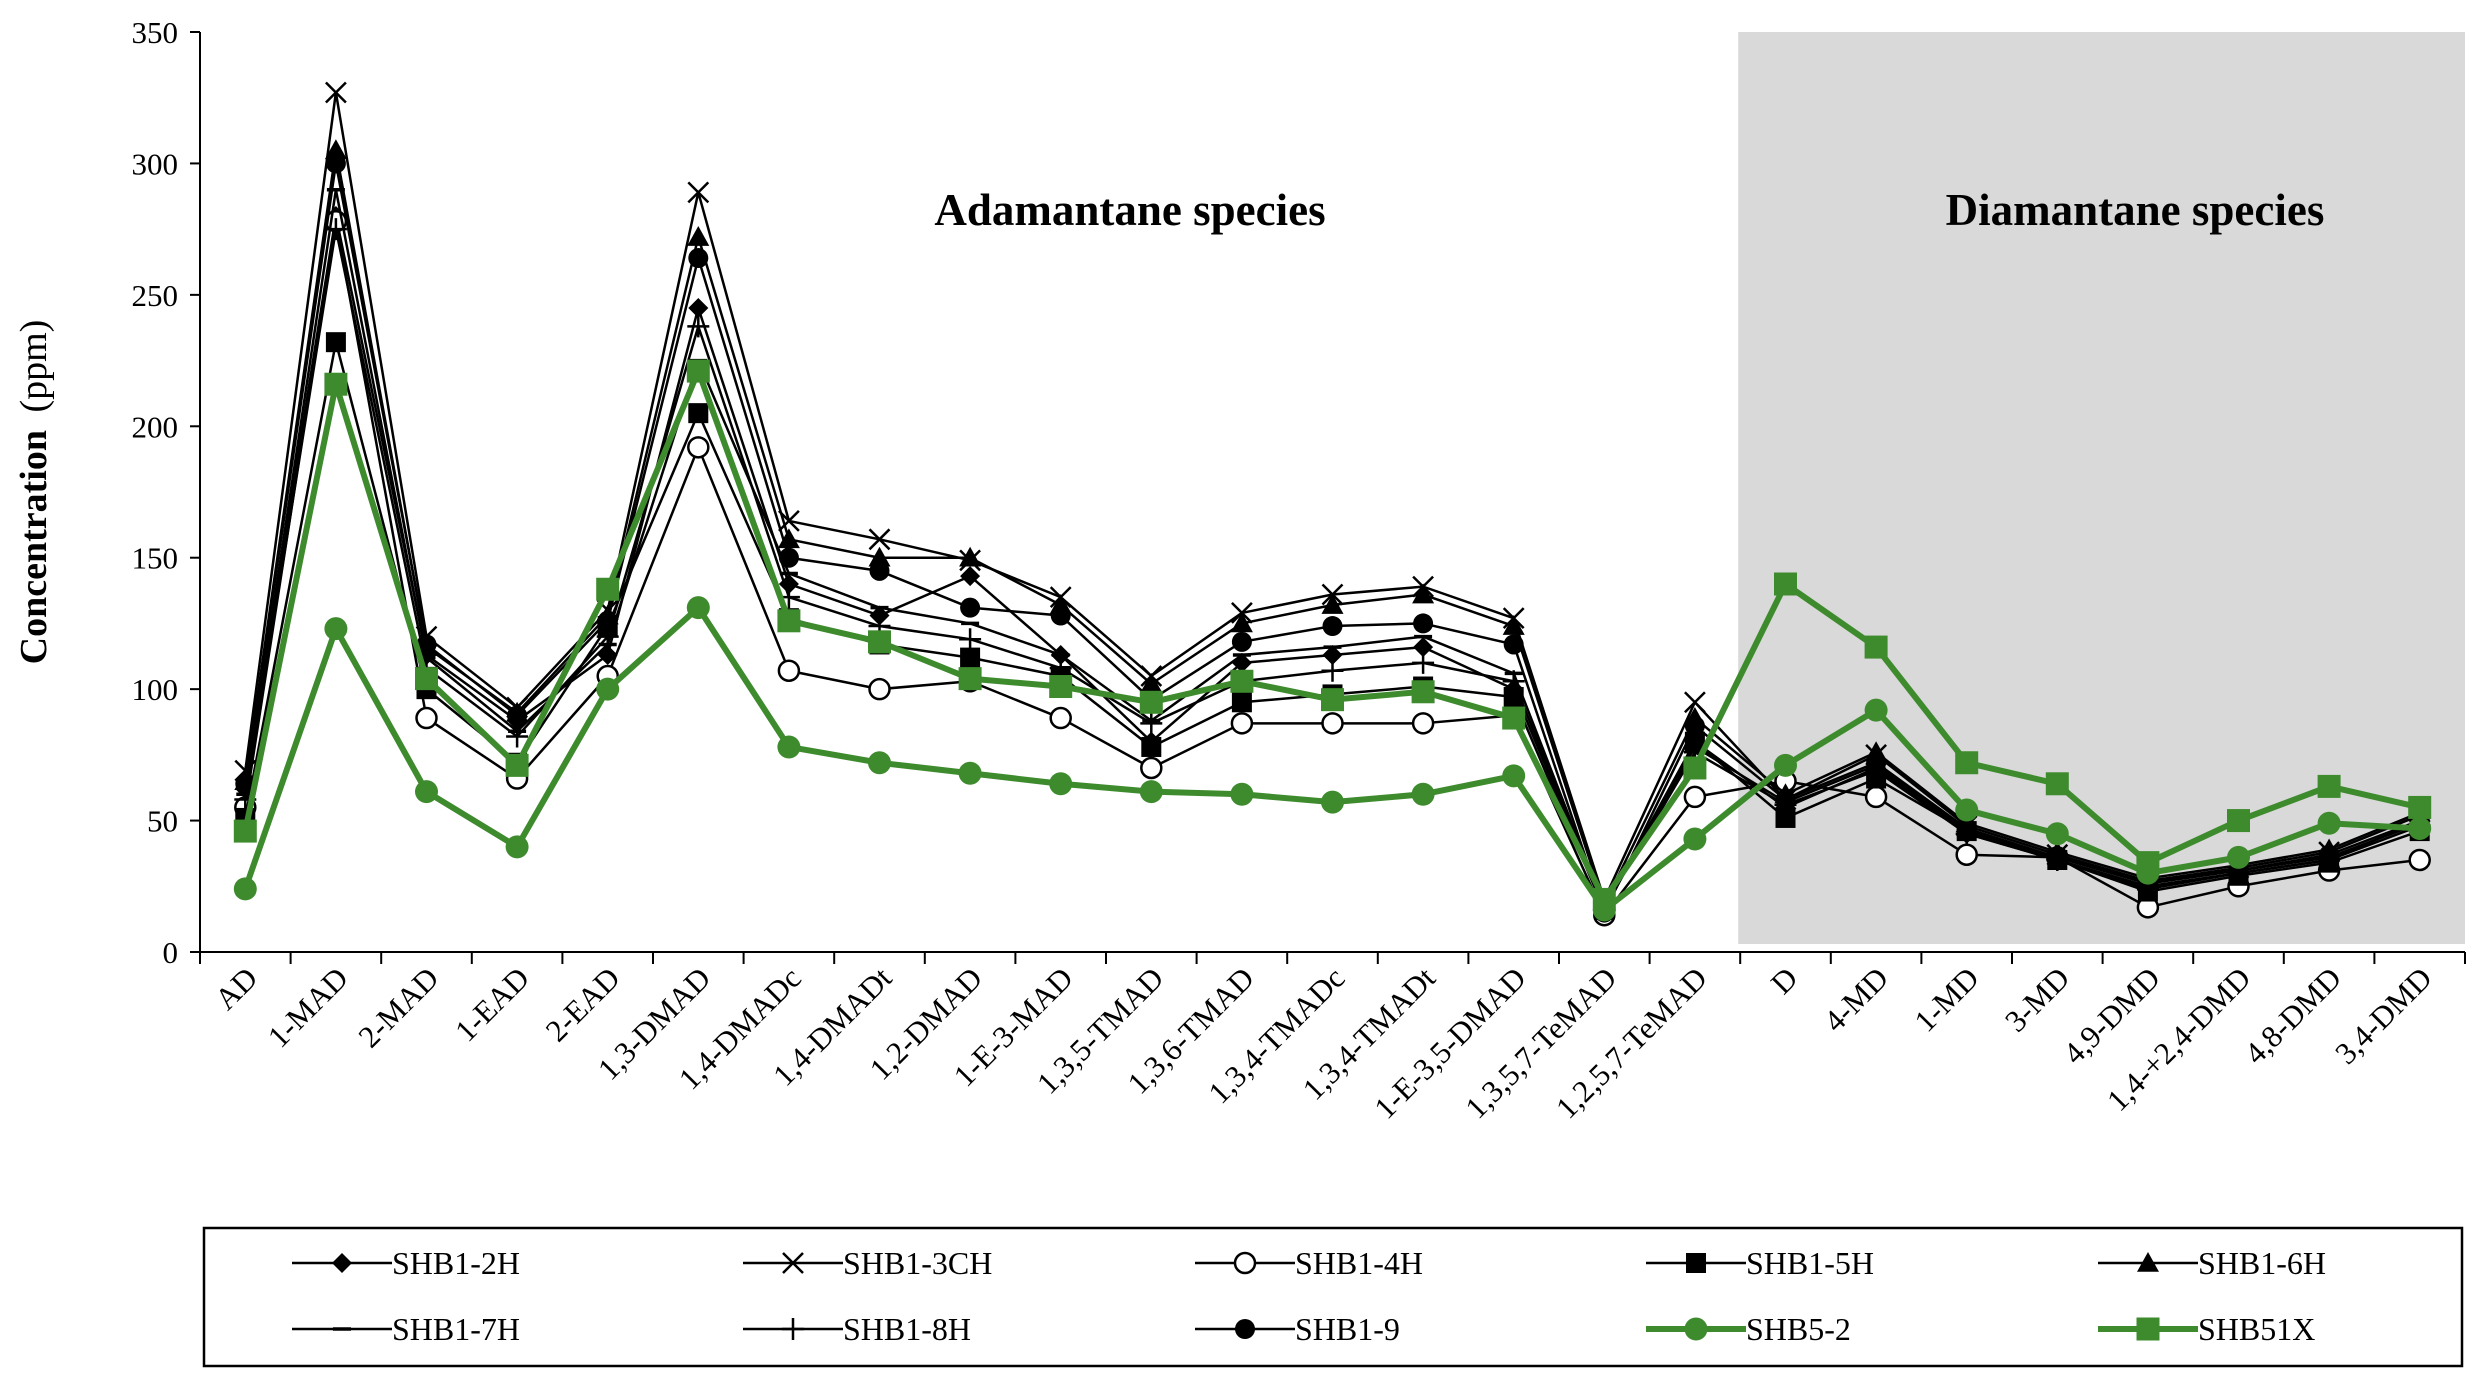 Image resolution: width=2482 pixels, height=1378 pixels. What do you see at coordinates (2037, 999) in the screenshot?
I see `x-category-label: 3-MD` at bounding box center [2037, 999].